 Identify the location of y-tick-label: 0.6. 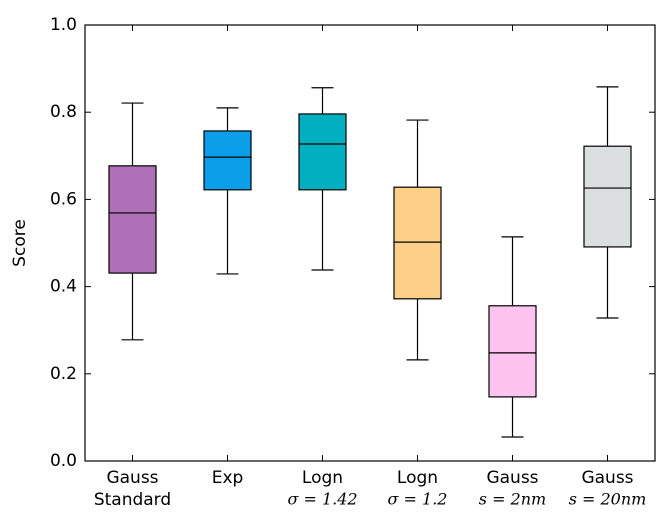
(63, 199).